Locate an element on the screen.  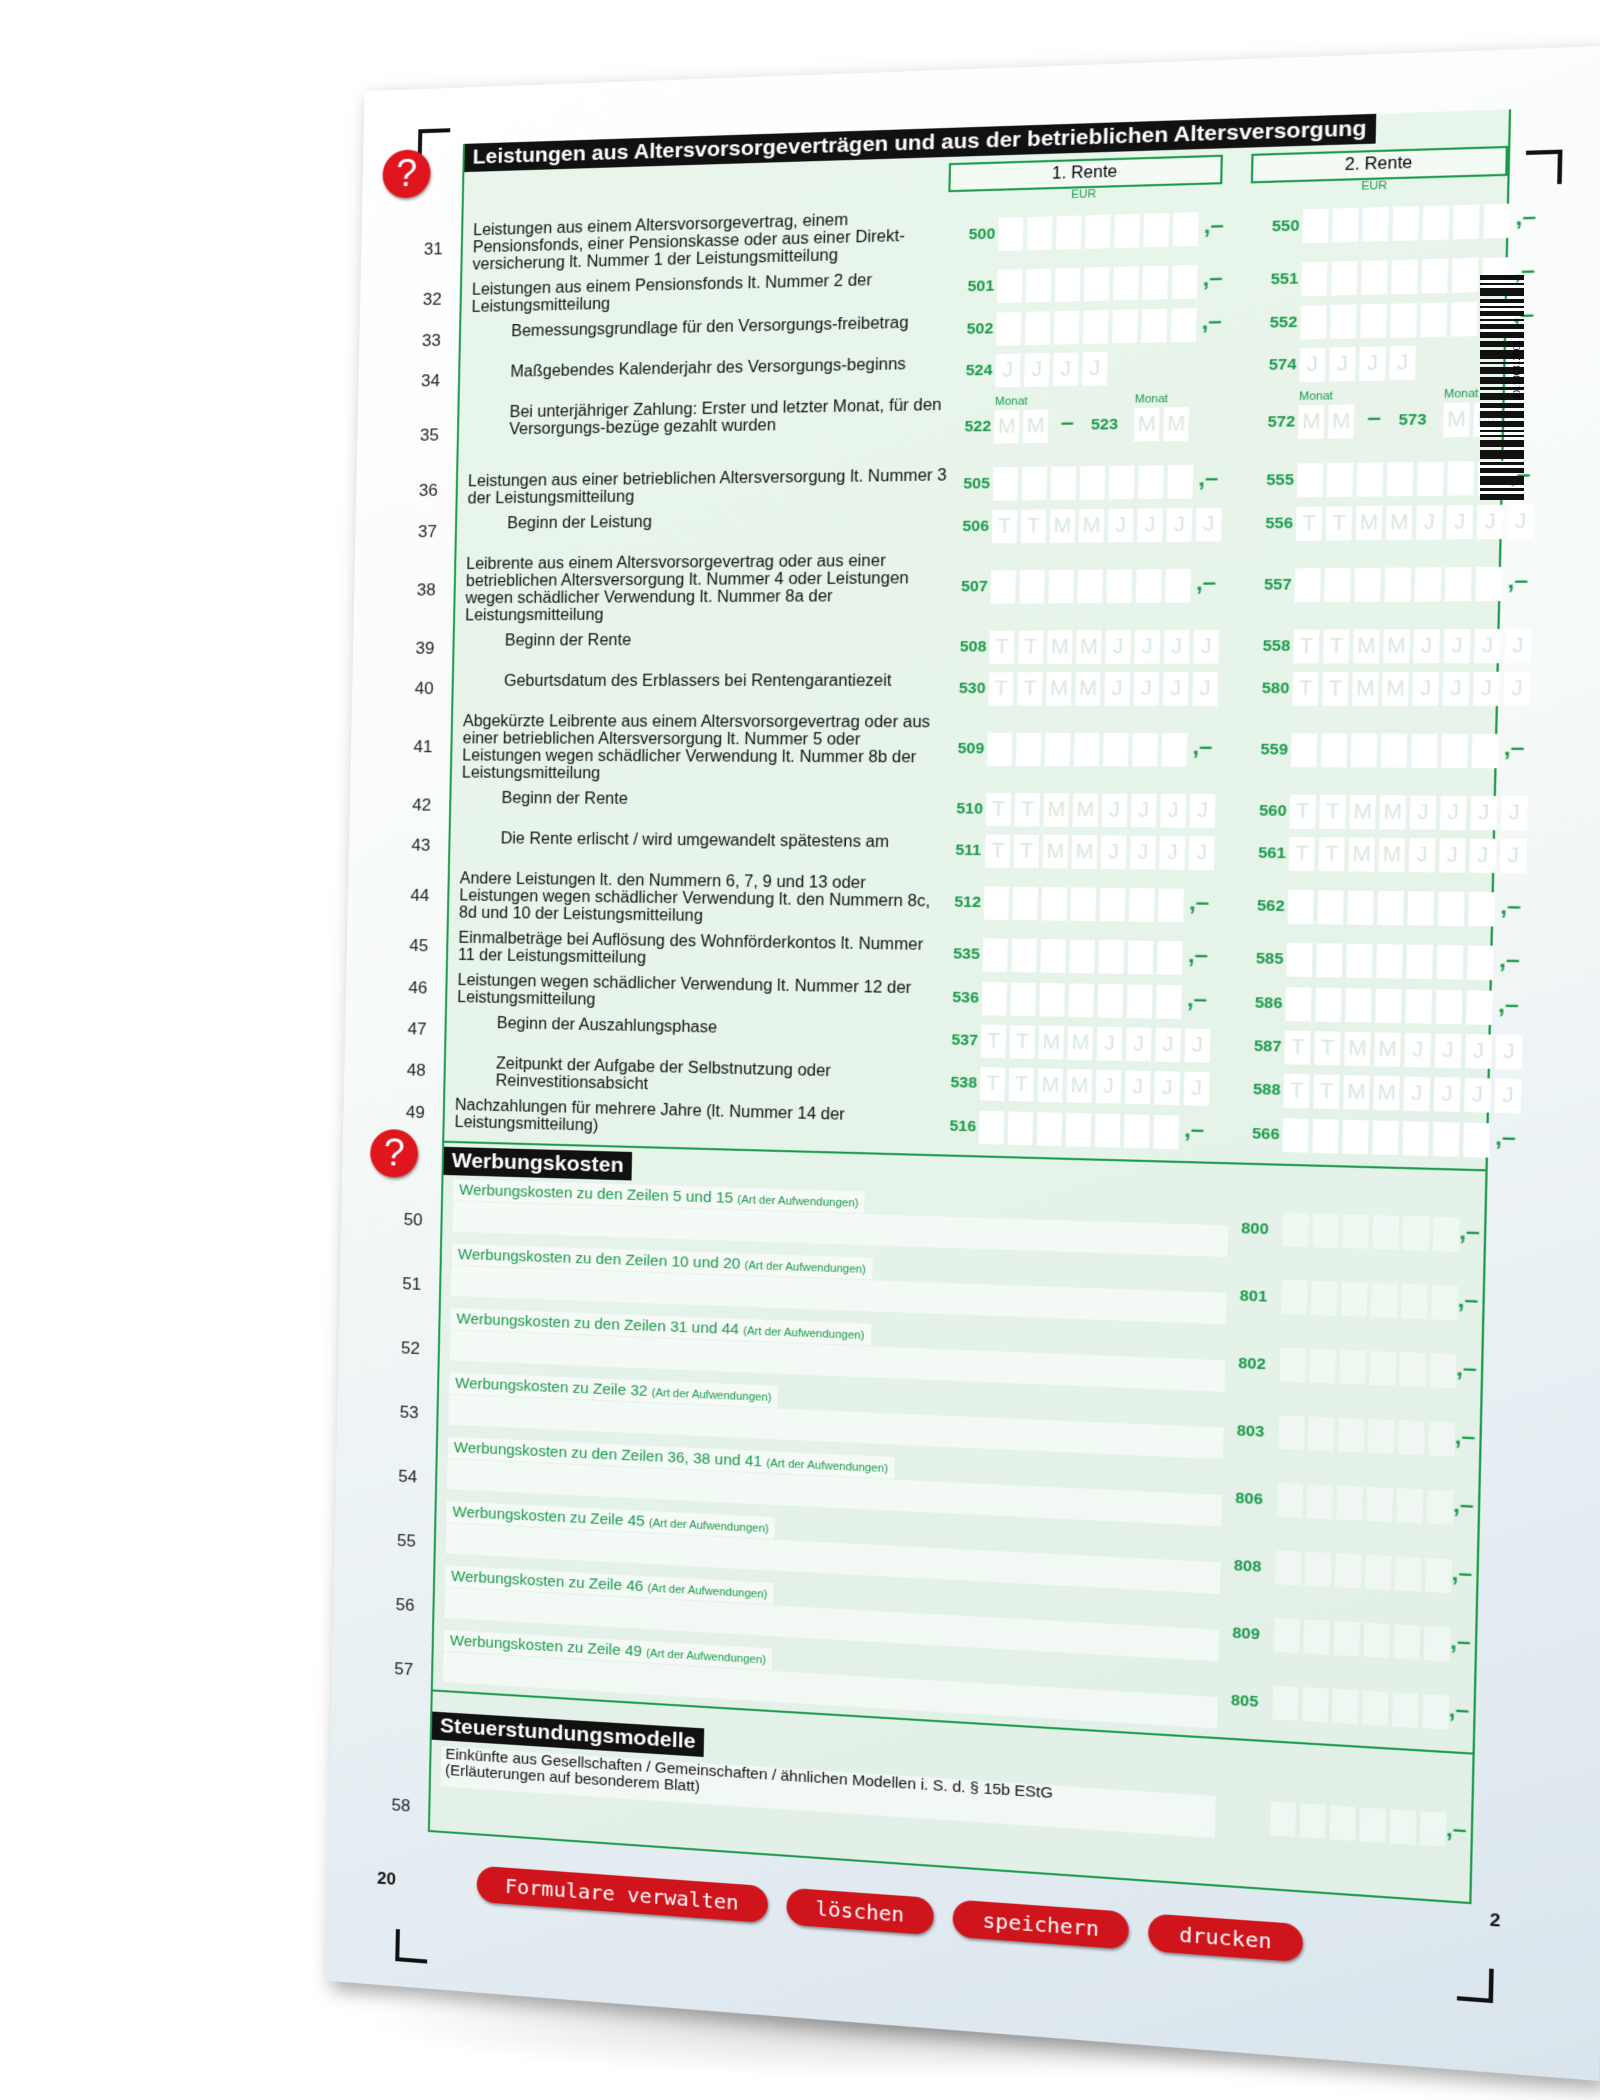
delete-button: löschen is located at coordinates (860, 1911).